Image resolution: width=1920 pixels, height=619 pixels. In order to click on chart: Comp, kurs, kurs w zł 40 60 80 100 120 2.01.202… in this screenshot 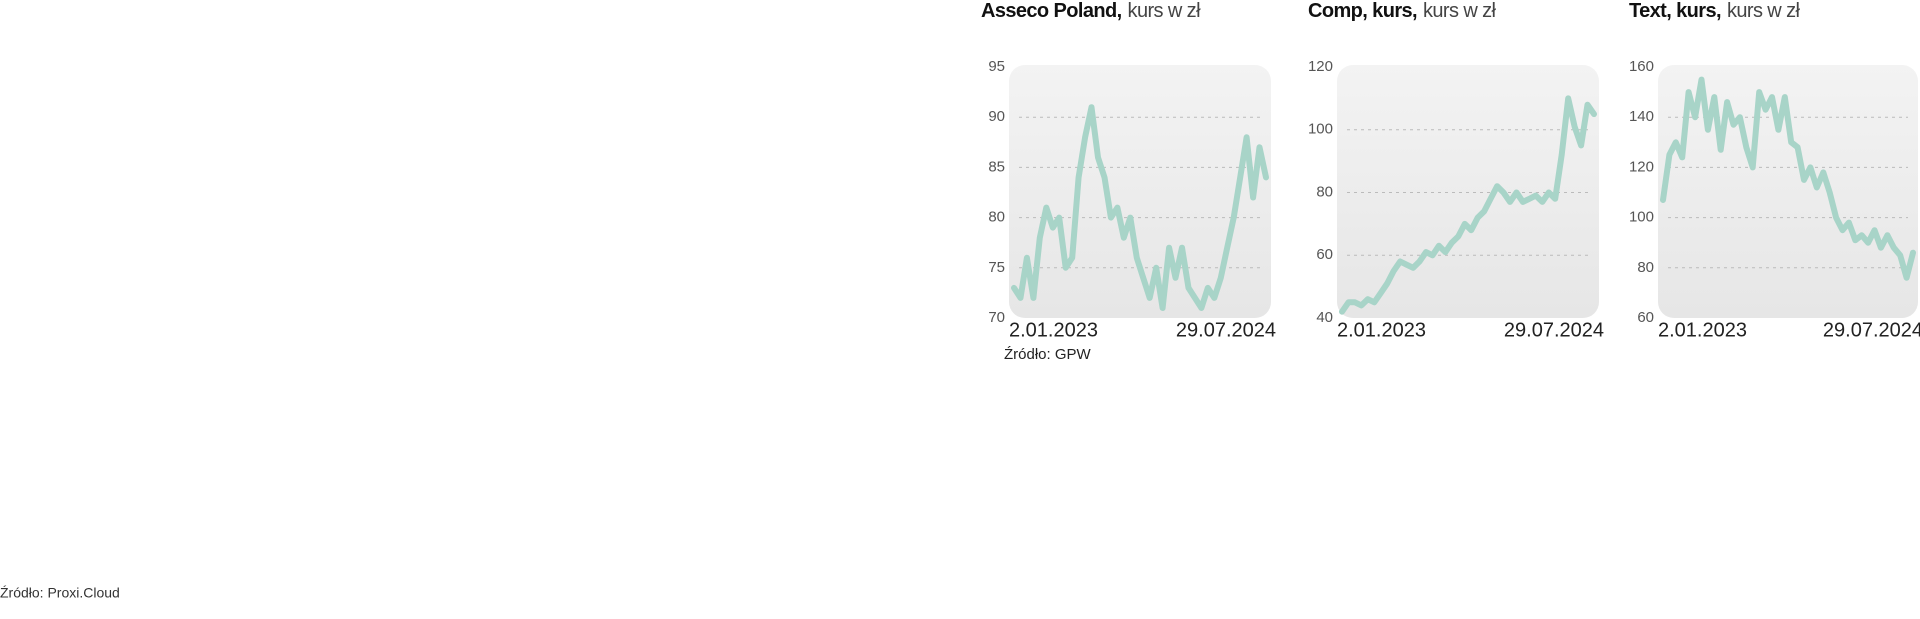, I will do `click(1456, 170)`.